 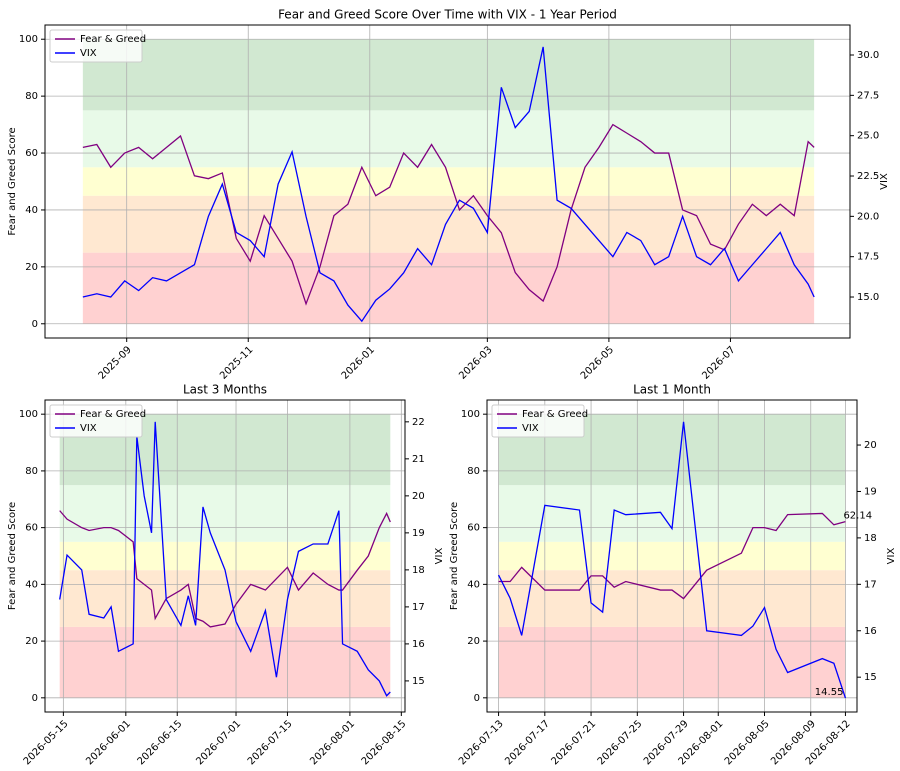 What do you see at coordinates (620, 742) in the screenshot?
I see `x-tick-label: 2026-07-25` at bounding box center [620, 742].